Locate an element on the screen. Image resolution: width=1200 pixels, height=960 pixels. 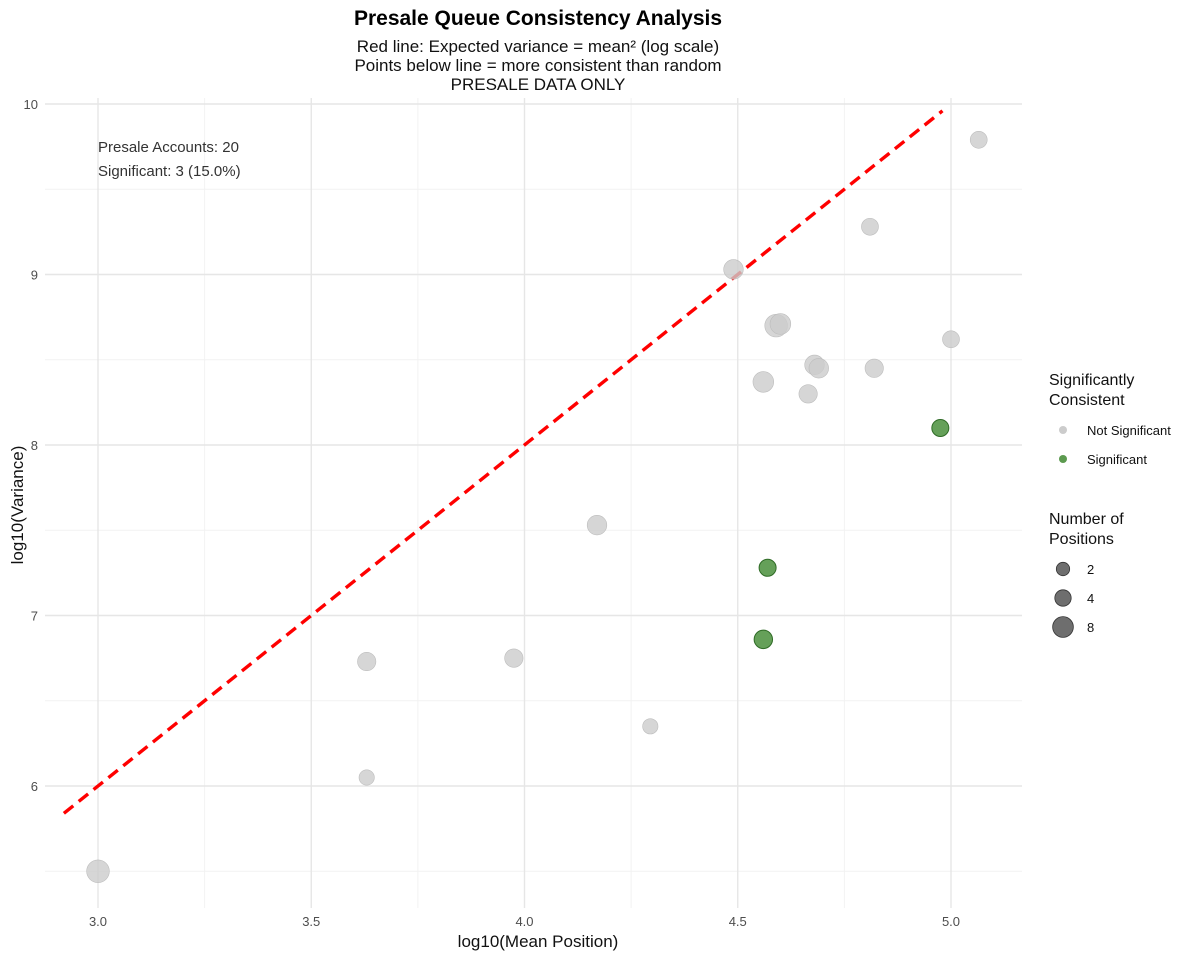
legend-size-label-2: 2 is located at coordinates (1090, 569).